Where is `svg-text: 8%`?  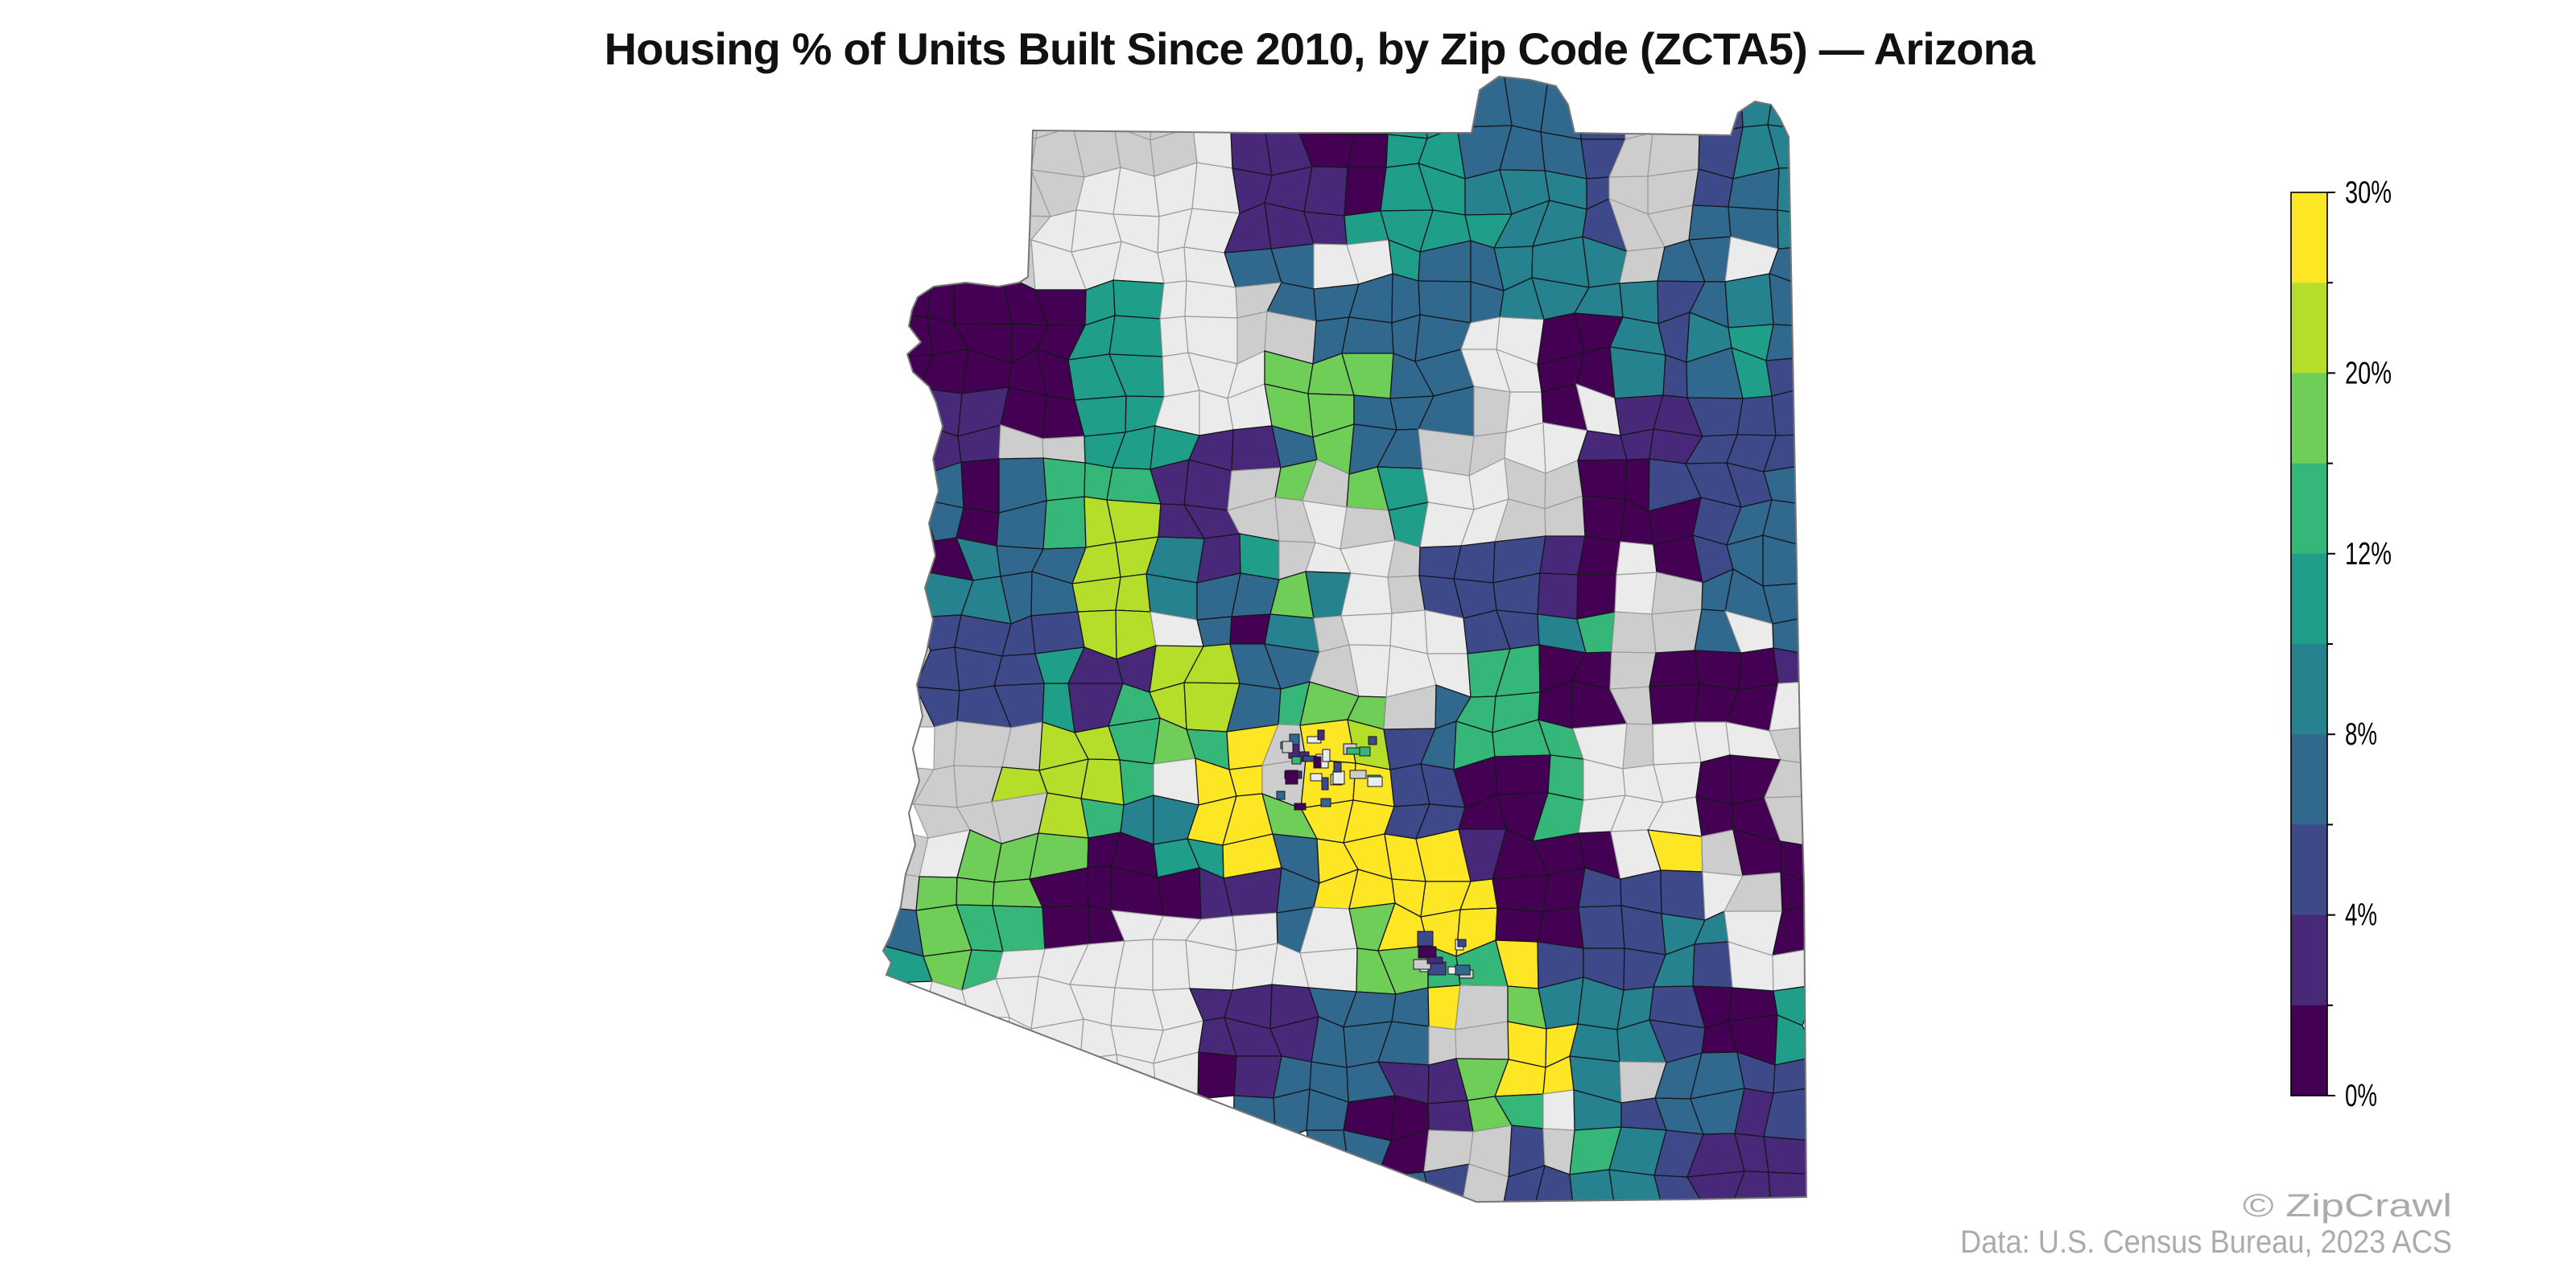
svg-text: 8% is located at coordinates (2361, 734).